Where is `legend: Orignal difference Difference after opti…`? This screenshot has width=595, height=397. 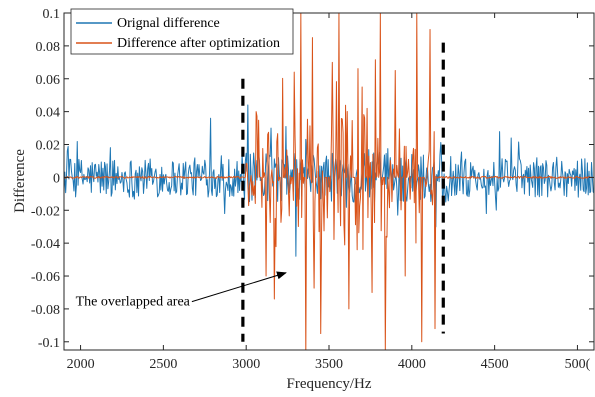
legend: Orignal difference Difference after opti… is located at coordinates (182, 31).